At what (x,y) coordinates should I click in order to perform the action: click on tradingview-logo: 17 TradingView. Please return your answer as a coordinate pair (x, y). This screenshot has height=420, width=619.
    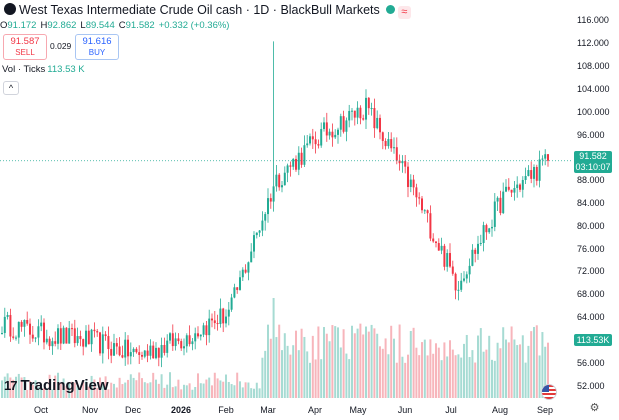
    Looking at the image, I should click on (56, 385).